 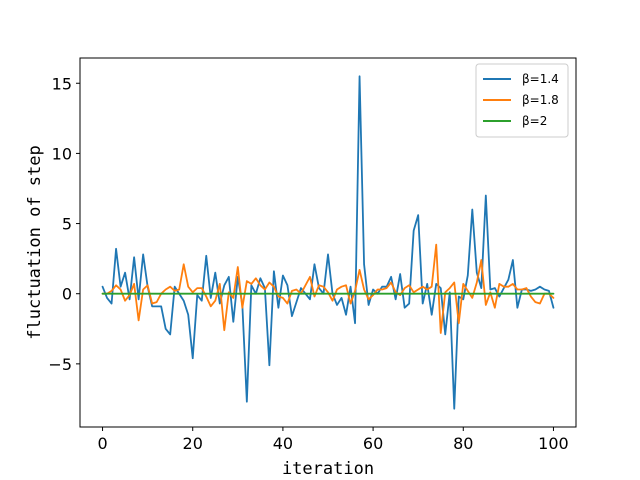 I want to click on legend-box, so click(x=522, y=100).